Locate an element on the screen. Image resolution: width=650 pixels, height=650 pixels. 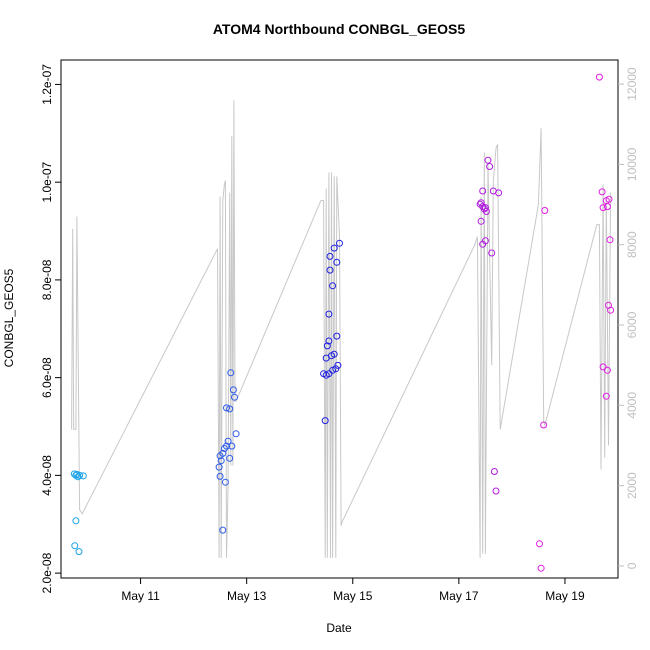
y-tick-label: 8.0e-08 is located at coordinates (47, 279).